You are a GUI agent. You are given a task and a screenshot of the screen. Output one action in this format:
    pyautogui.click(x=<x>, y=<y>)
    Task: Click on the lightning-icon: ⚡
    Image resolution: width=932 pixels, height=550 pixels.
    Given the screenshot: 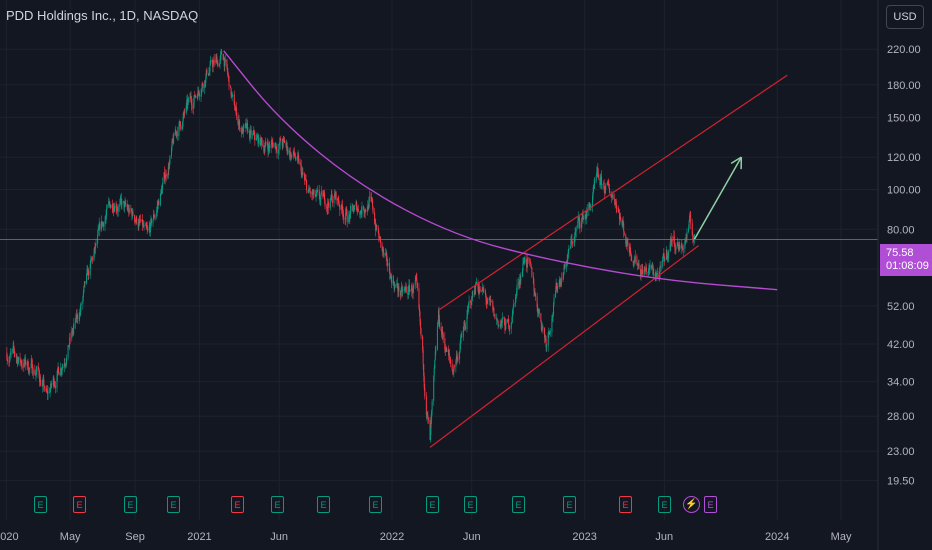 What is the action you would take?
    pyautogui.click(x=691, y=504)
    